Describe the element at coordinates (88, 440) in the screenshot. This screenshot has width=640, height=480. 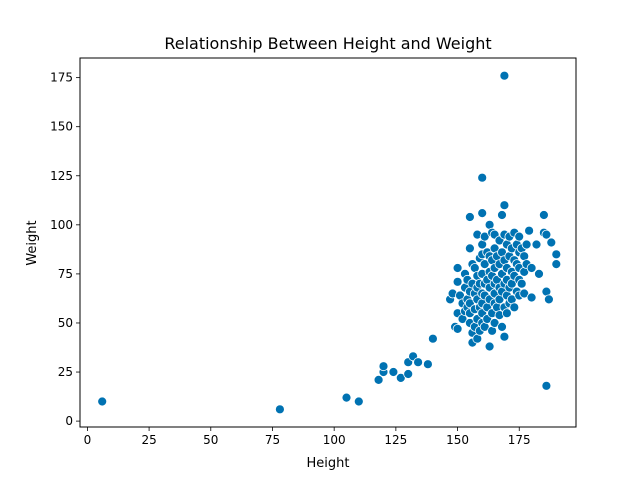
I see `x-tick-label: 0` at that location.